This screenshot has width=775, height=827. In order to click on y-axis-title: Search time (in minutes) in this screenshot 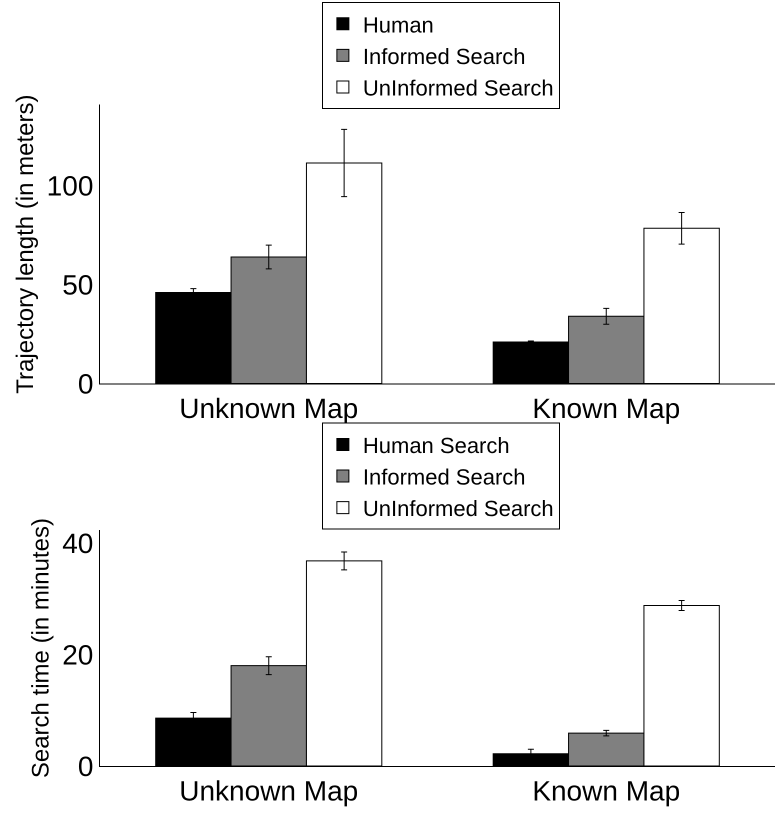, I will do `click(40, 648)`.